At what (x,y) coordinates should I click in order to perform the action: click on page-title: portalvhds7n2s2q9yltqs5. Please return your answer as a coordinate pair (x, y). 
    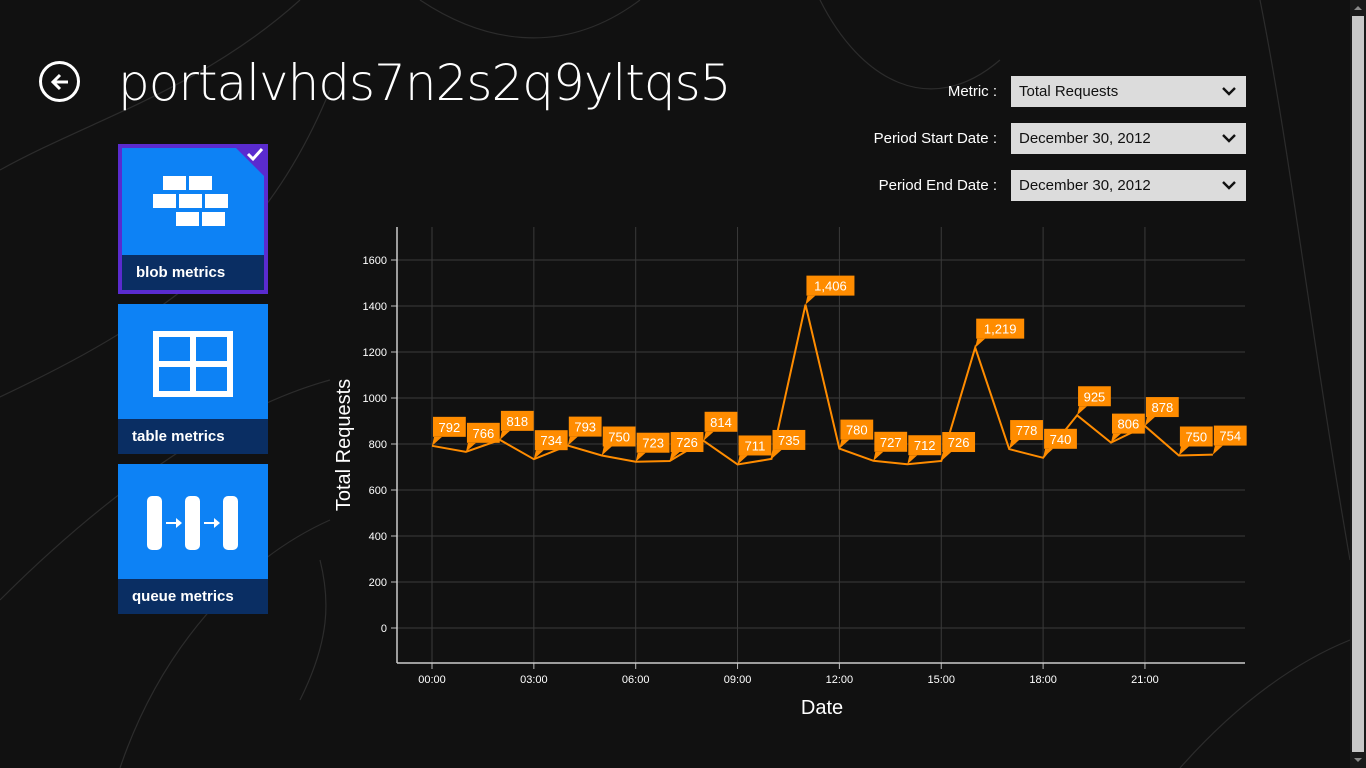
    Looking at the image, I should click on (424, 83).